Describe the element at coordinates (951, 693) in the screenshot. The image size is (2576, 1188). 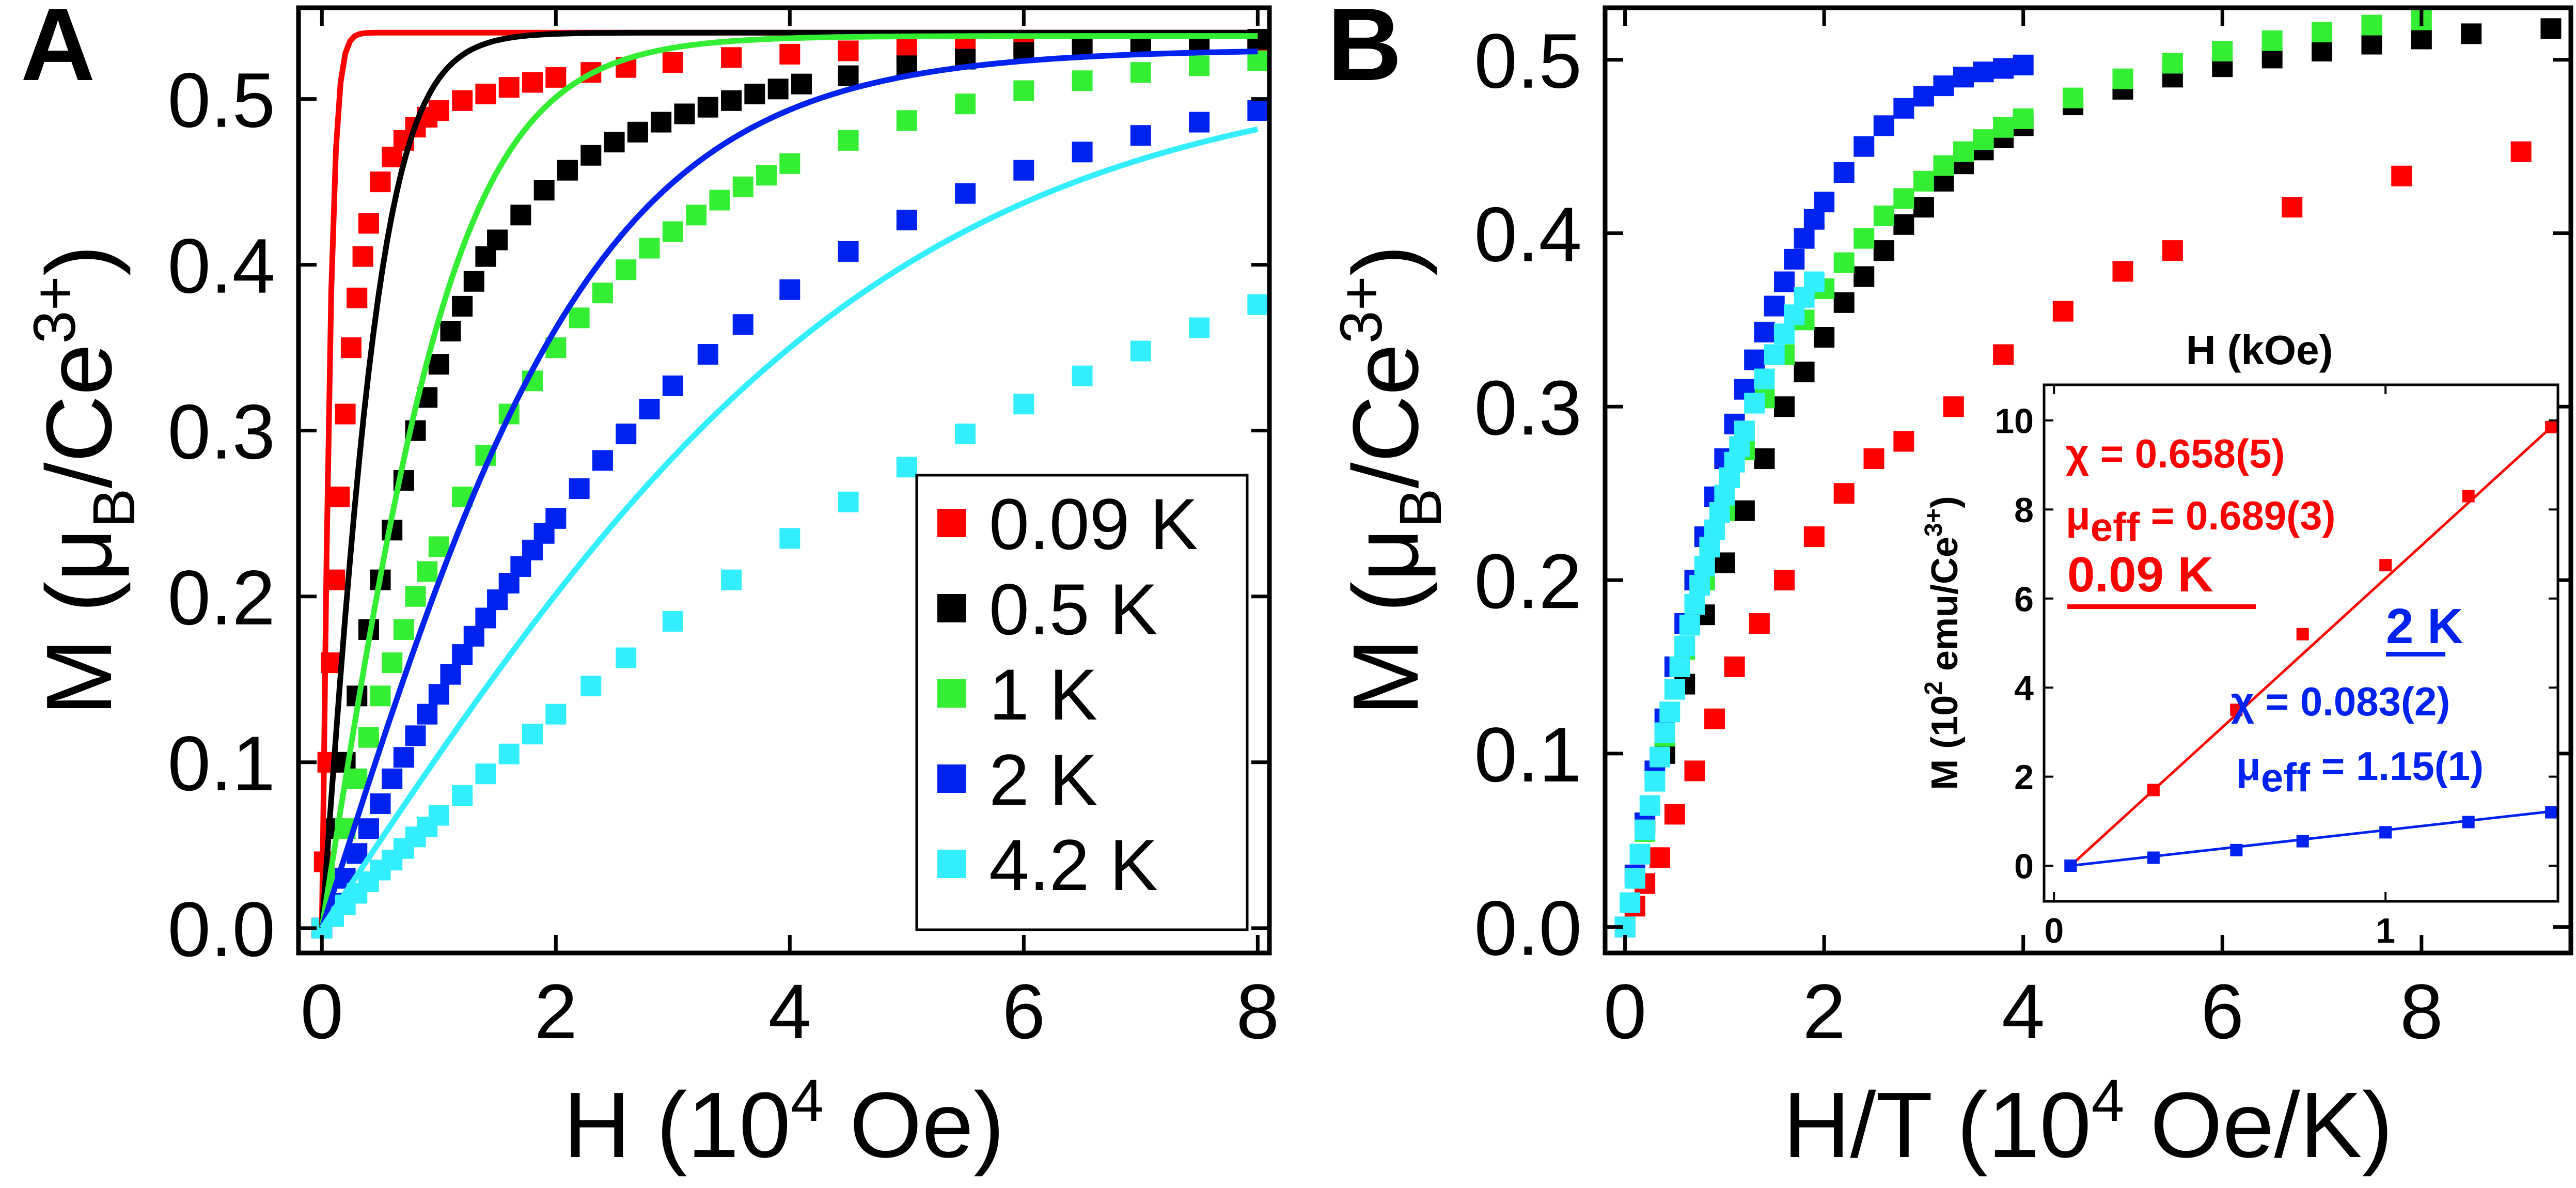
I see `legend-marker-1K` at that location.